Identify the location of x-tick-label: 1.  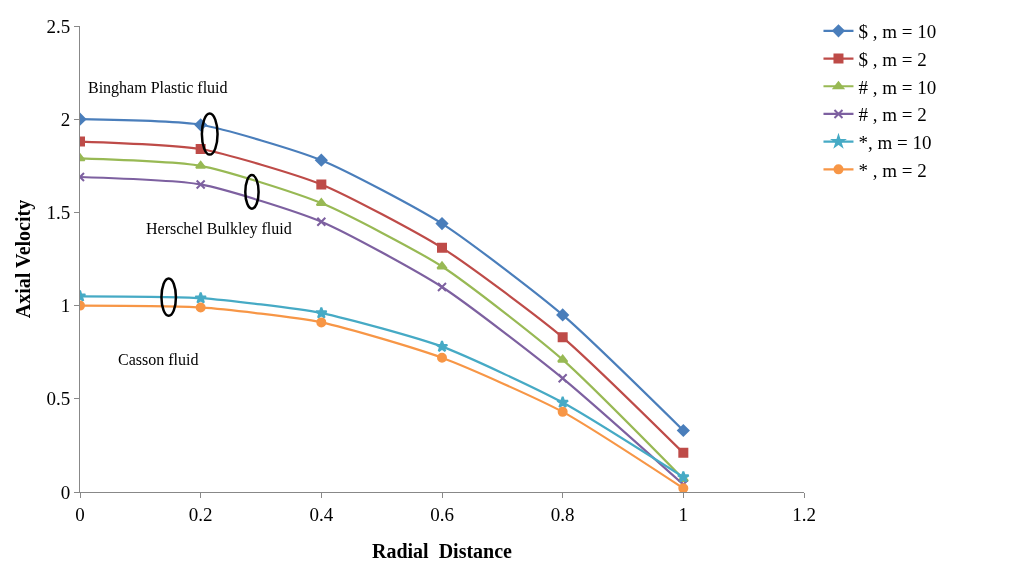
(683, 514).